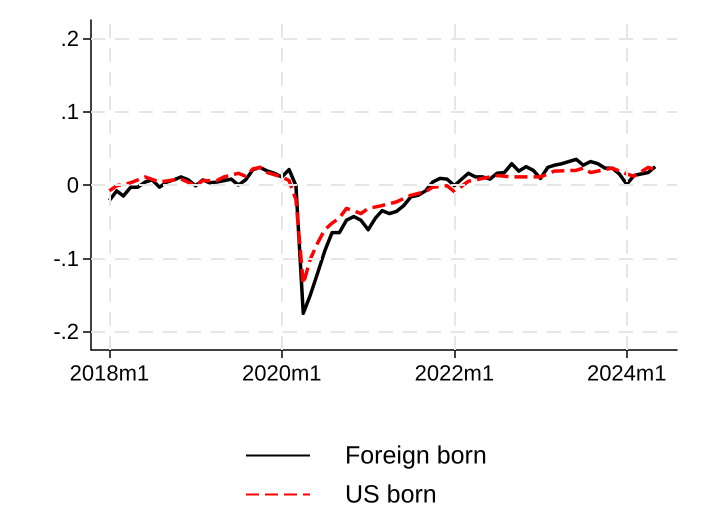  I want to click on y-tick-label: .2, so click(69, 38).